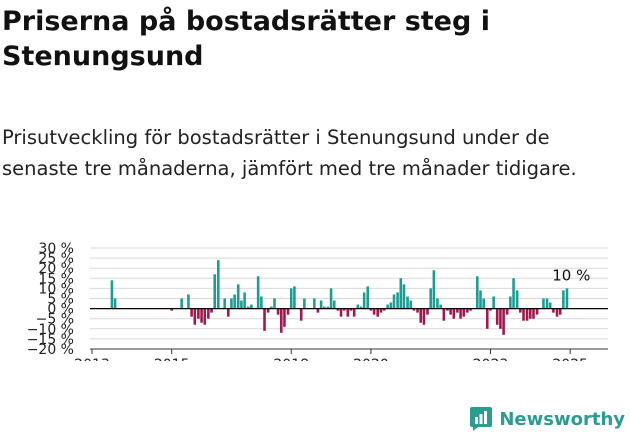 This screenshot has height=439, width=631. Describe the element at coordinates (291, 359) in the screenshot. I see `x-tick-label: 2018` at that location.